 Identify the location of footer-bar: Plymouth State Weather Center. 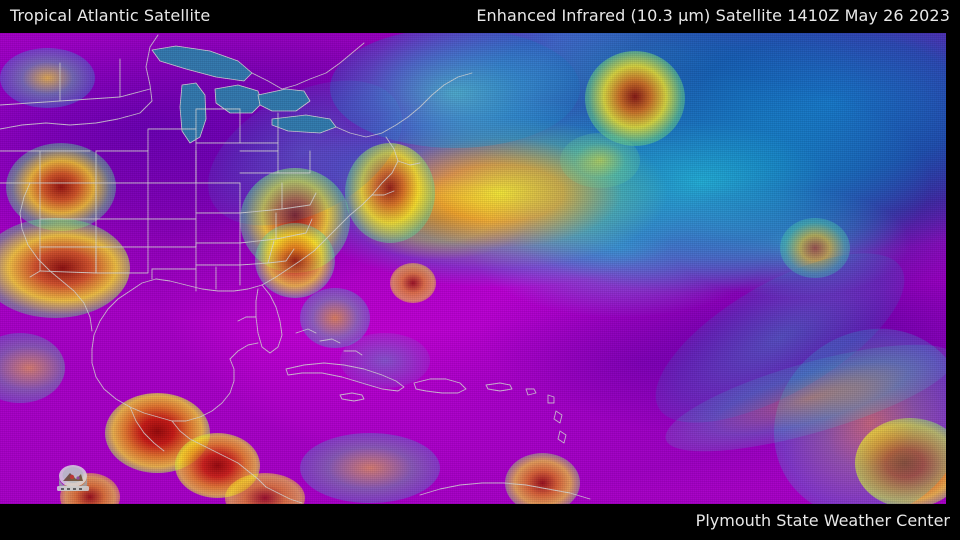
(480, 522).